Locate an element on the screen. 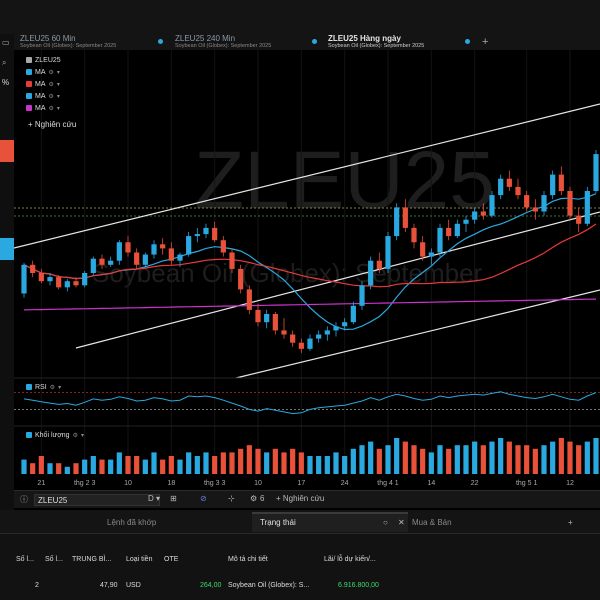 Image resolution: width=600 pixels, height=600 pixels. close-icon: ○ is located at coordinates (385, 522).